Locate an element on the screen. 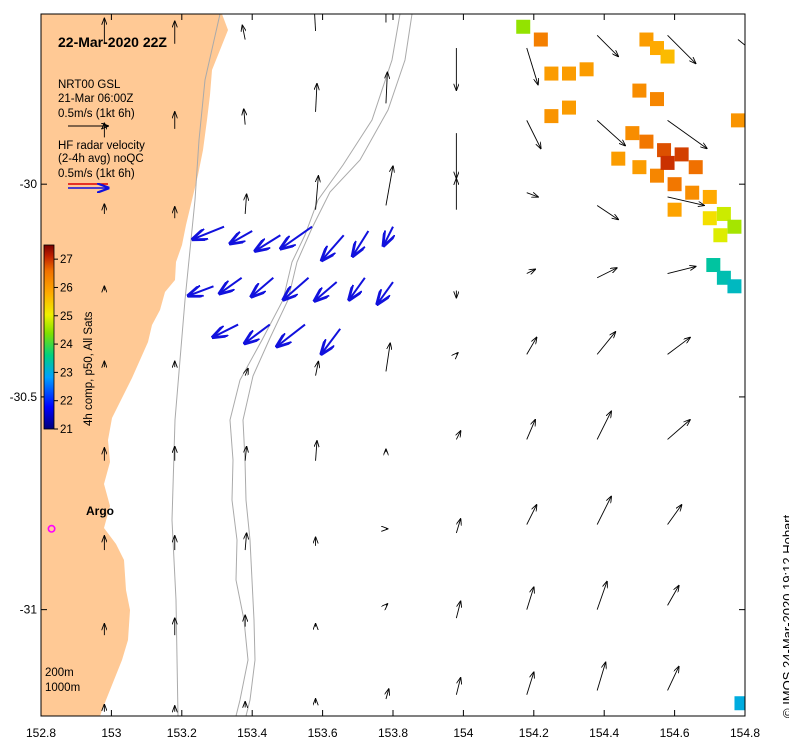 The image size is (789, 750). model-legend-line-2: 21-Mar 06:00Z is located at coordinates (95, 99).